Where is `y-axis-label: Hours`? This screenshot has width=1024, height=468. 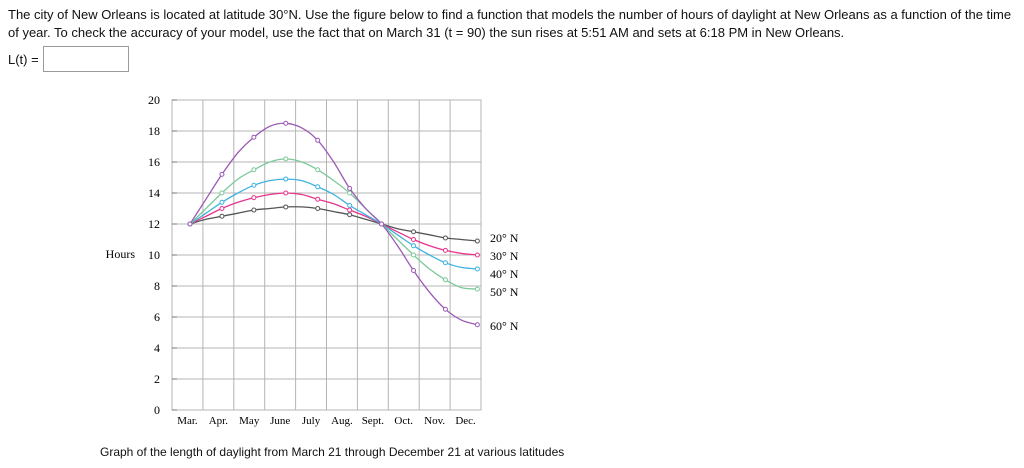 y-axis-label: Hours is located at coordinates (121, 254).